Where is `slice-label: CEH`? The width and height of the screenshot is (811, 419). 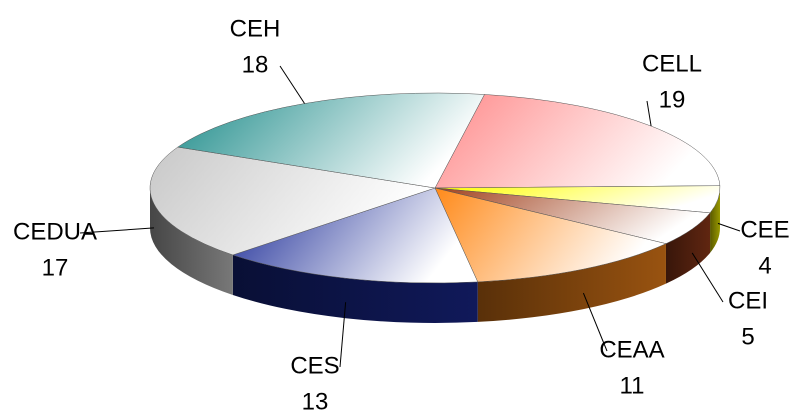 slice-label: CEH is located at coordinates (255, 28).